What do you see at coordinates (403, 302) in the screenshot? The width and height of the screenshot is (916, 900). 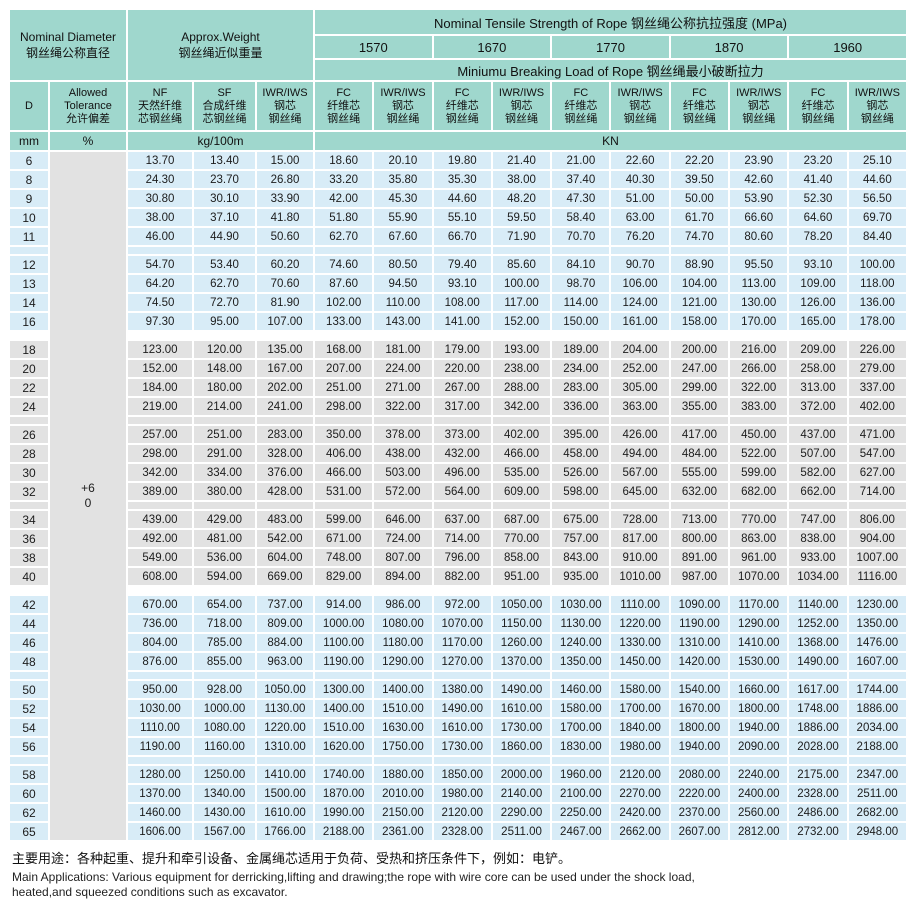 I see `cell-value: 110.00` at bounding box center [403, 302].